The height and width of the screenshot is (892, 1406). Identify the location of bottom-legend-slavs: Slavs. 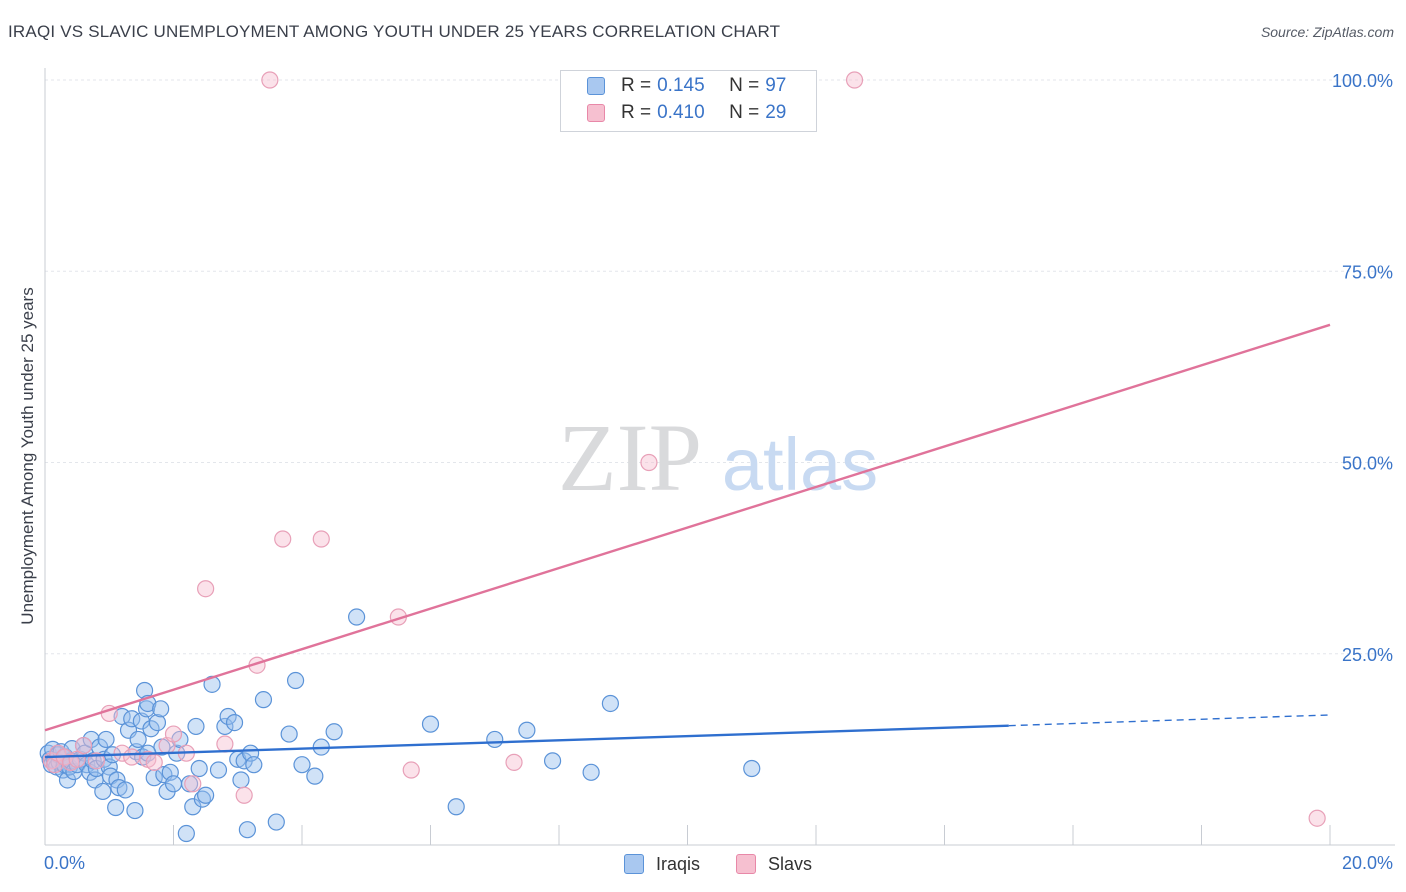
(774, 864).